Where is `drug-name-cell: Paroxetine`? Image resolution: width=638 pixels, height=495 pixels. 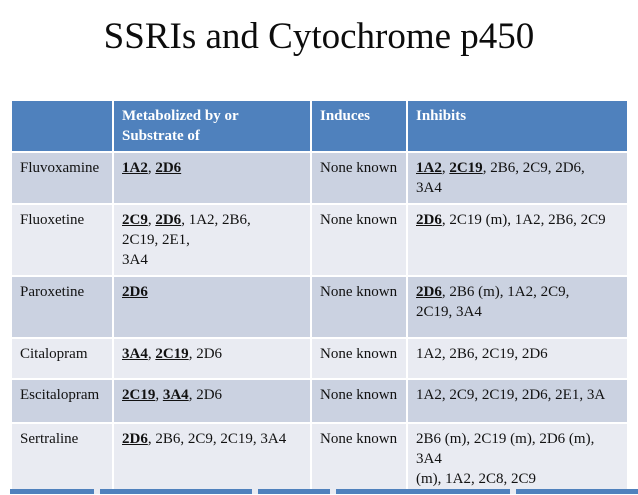
drug-name-cell: Paroxetine is located at coordinates (62, 307).